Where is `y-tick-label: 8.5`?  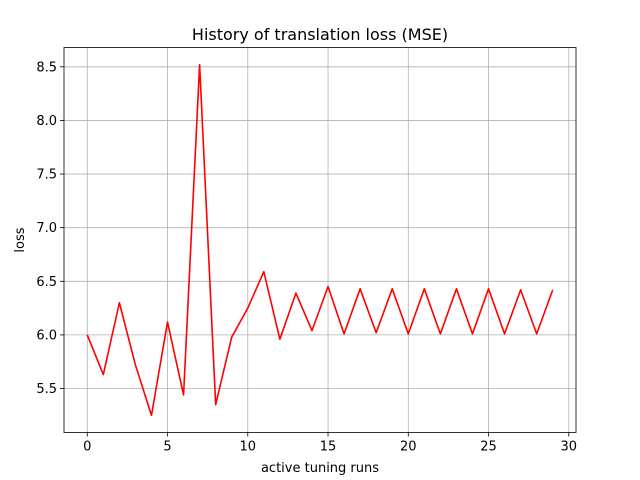 y-tick-label: 8.5 is located at coordinates (46, 67).